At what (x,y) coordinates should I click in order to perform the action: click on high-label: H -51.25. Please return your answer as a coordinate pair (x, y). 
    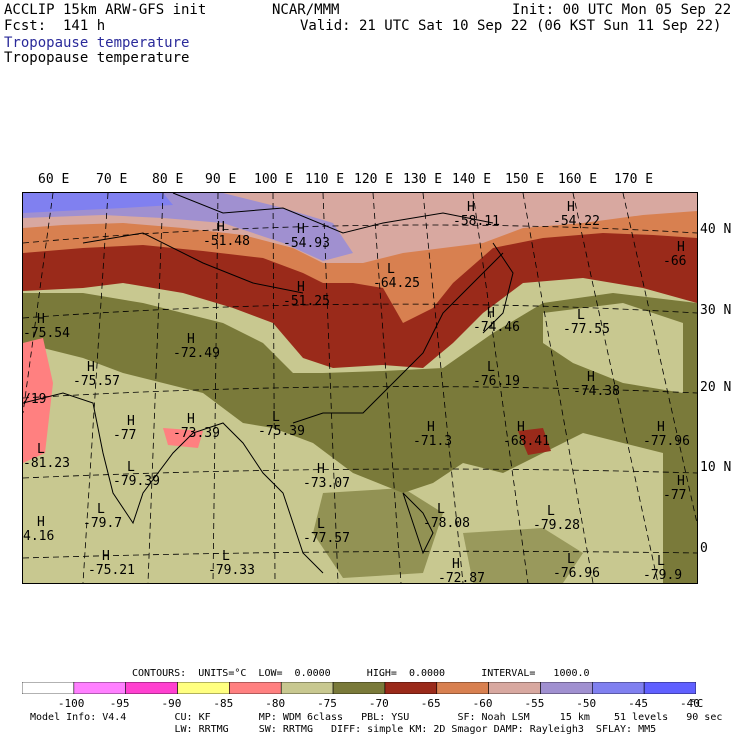
    Looking at the image, I should click on (306, 294).